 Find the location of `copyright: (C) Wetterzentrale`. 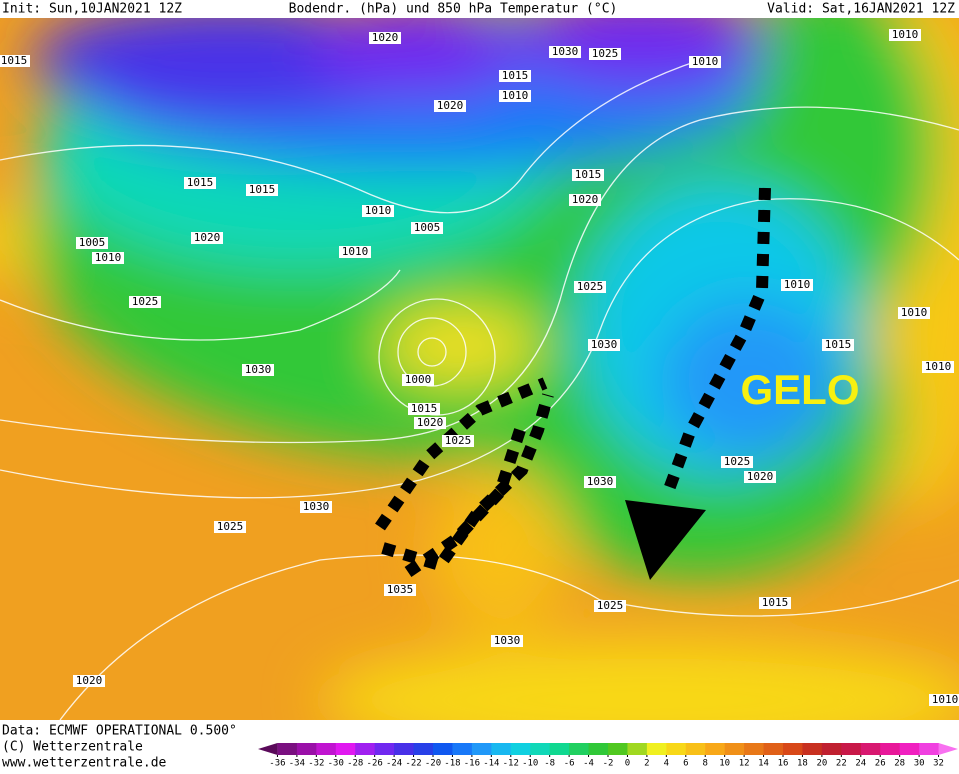

copyright: (C) Wetterzentrale is located at coordinates (72, 747).